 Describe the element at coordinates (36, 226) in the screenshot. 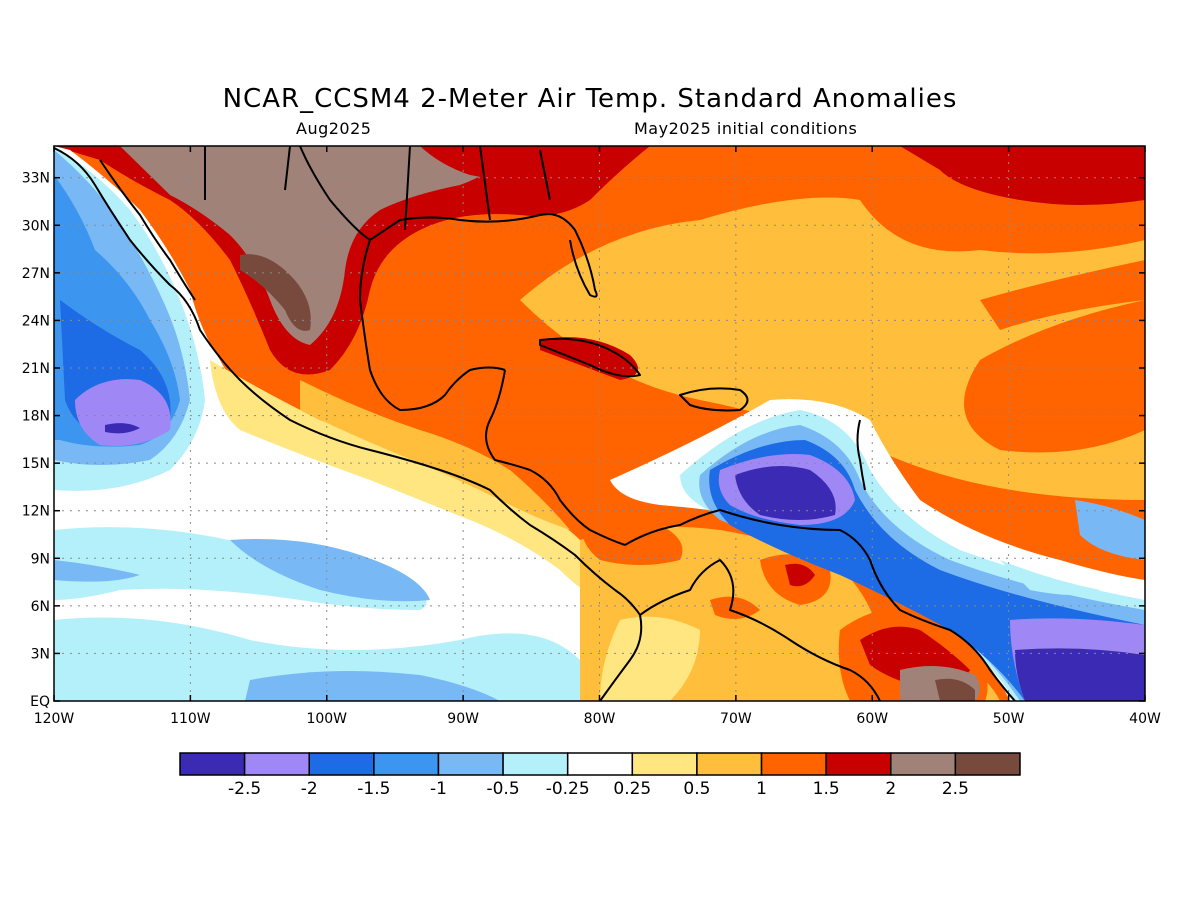

I see `lat-tick-label: 30N` at that location.